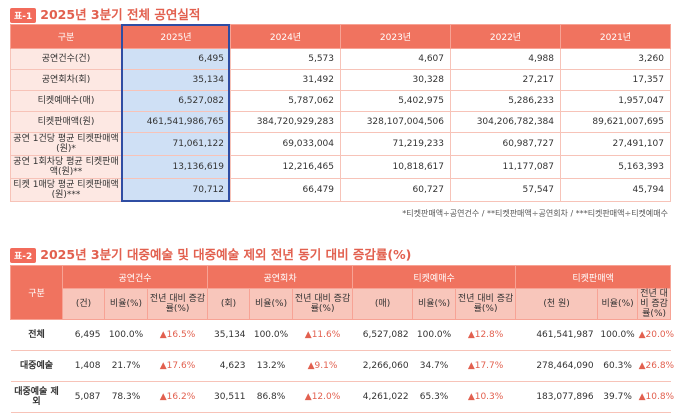  Describe the element at coordinates (66, 36) in the screenshot. I see `table1-header-category: 구분` at that location.